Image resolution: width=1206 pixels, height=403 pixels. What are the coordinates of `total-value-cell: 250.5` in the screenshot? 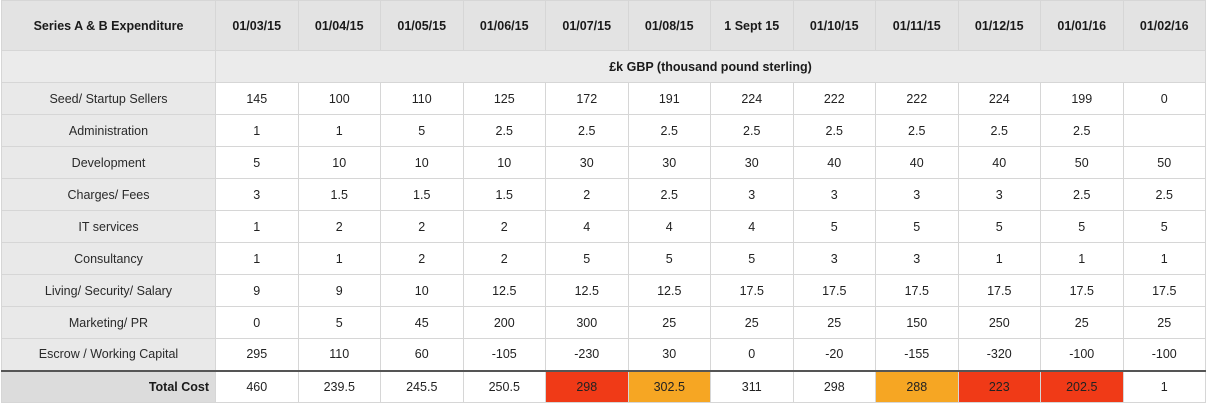 It's located at (504, 386).